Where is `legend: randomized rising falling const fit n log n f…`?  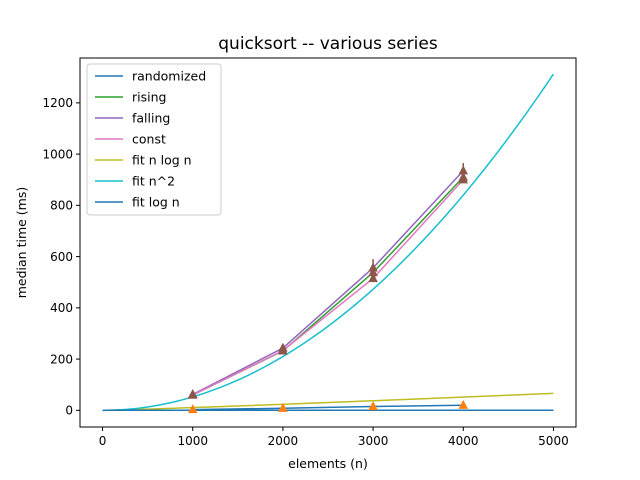
legend: randomized rising falling const fit n log n f… is located at coordinates (154, 139).